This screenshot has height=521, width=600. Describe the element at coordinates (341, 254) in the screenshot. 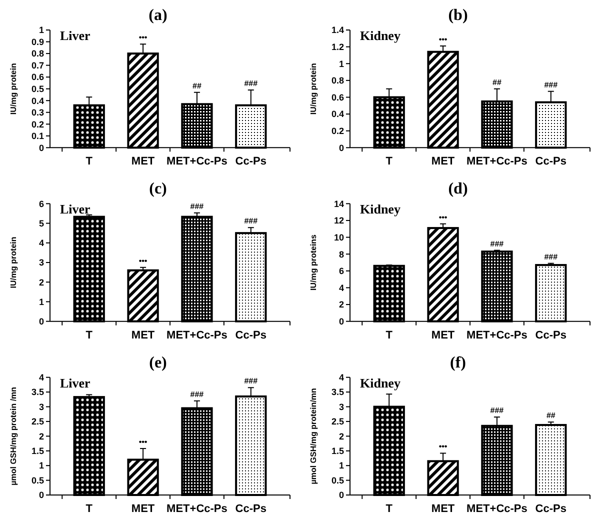

I see `y-tick-label: 8` at that location.